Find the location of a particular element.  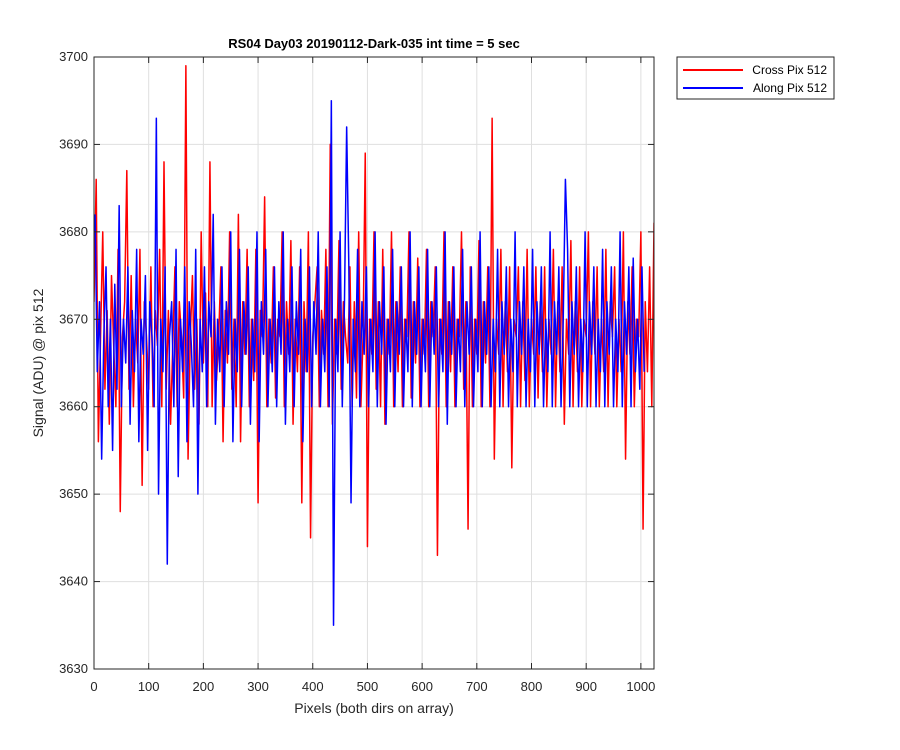

x-tick-label: 400 is located at coordinates (313, 686).